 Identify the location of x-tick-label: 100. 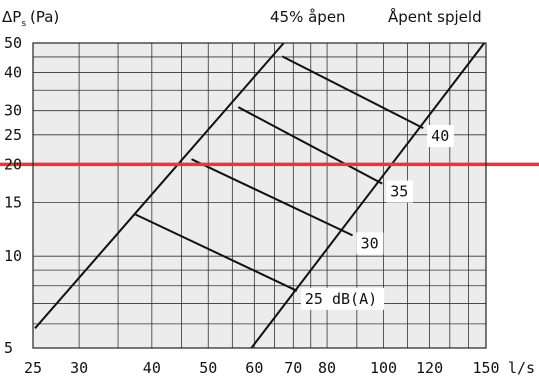
(383, 368).